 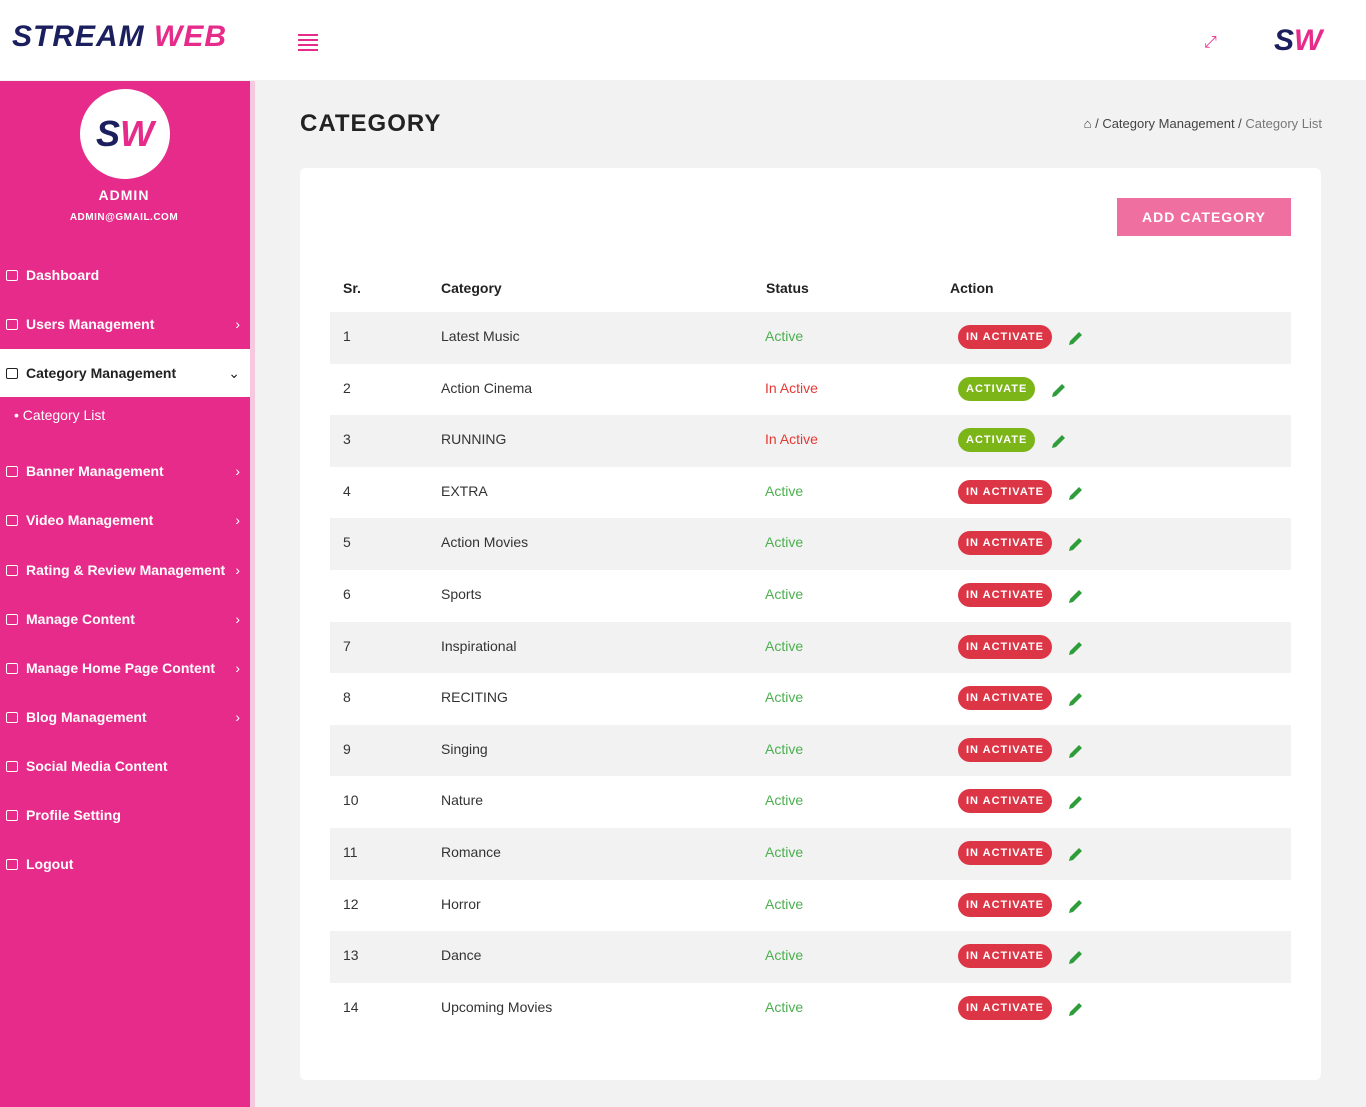 I want to click on cell-category: Sports, so click(x=461, y=594).